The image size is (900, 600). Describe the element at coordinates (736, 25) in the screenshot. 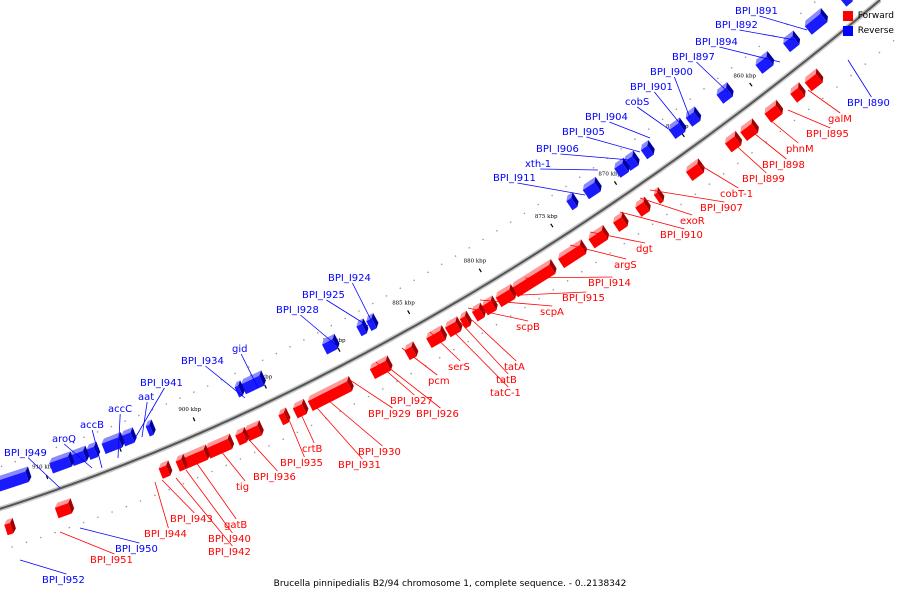

I see `reverse-gene-label: BPI_I892` at that location.